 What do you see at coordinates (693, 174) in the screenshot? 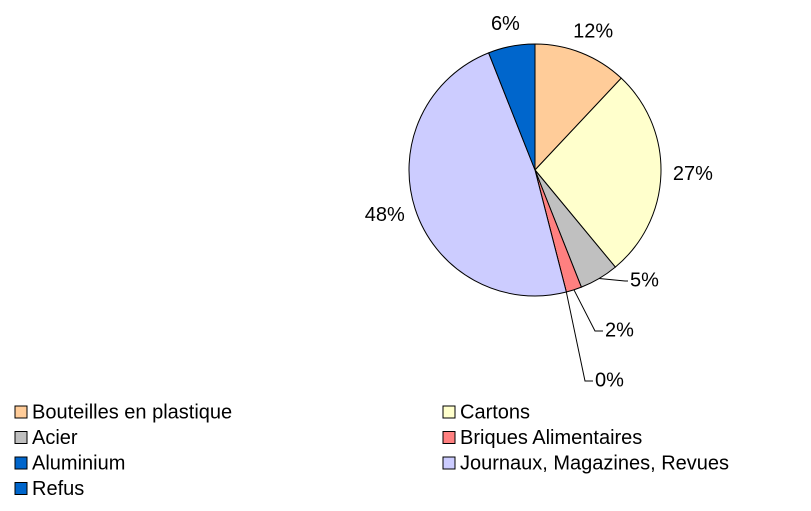
I see `data-label: 27%` at bounding box center [693, 174].